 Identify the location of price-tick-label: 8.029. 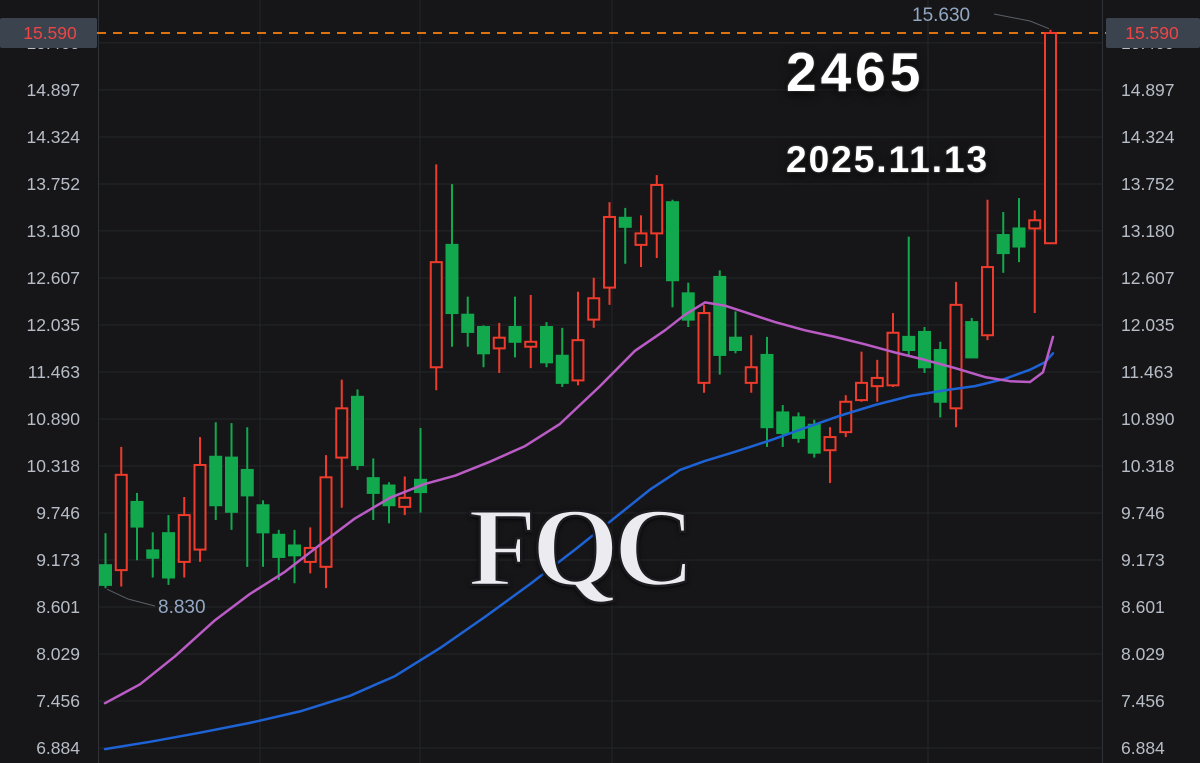
(58, 654).